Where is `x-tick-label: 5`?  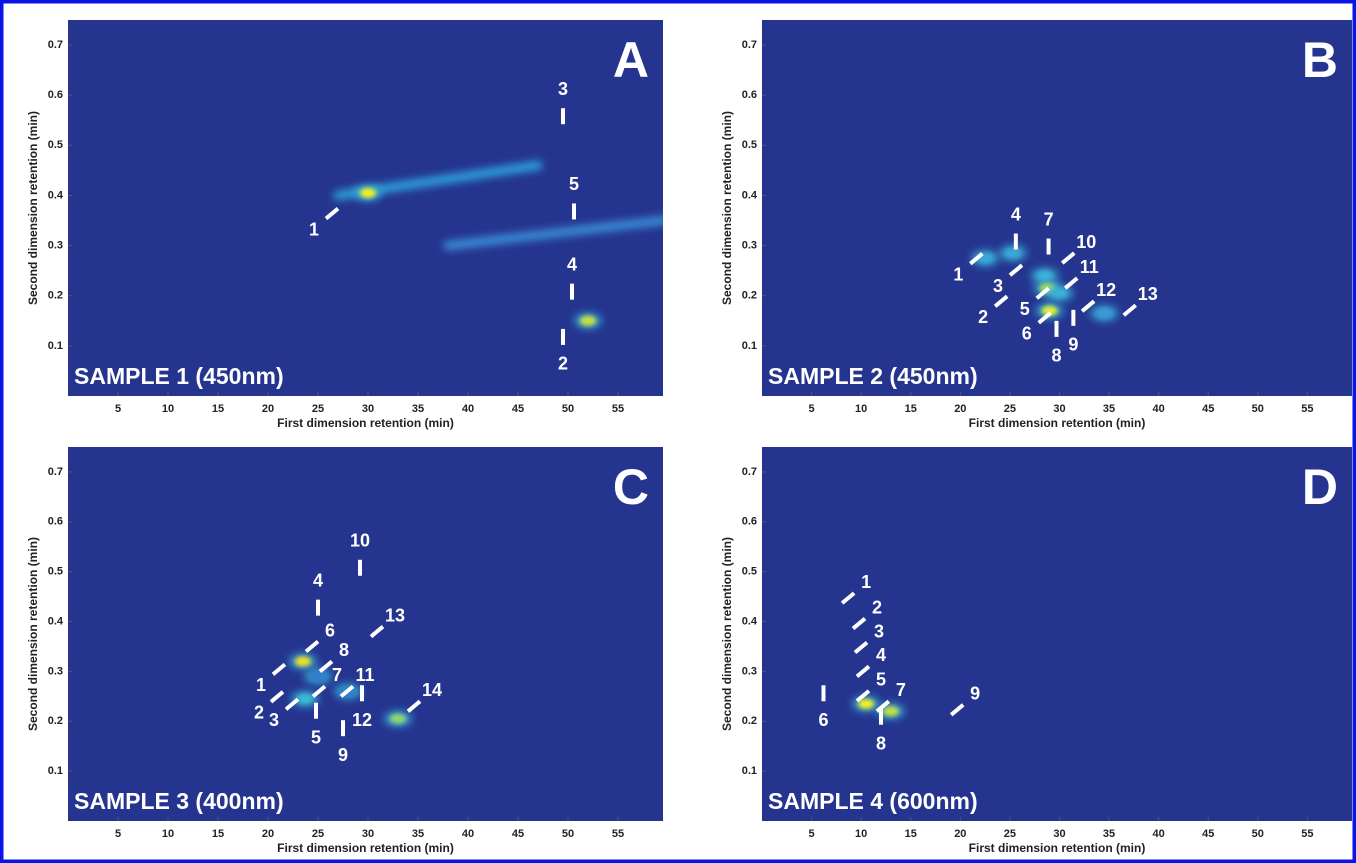
x-tick-label: 5 is located at coordinates (812, 409).